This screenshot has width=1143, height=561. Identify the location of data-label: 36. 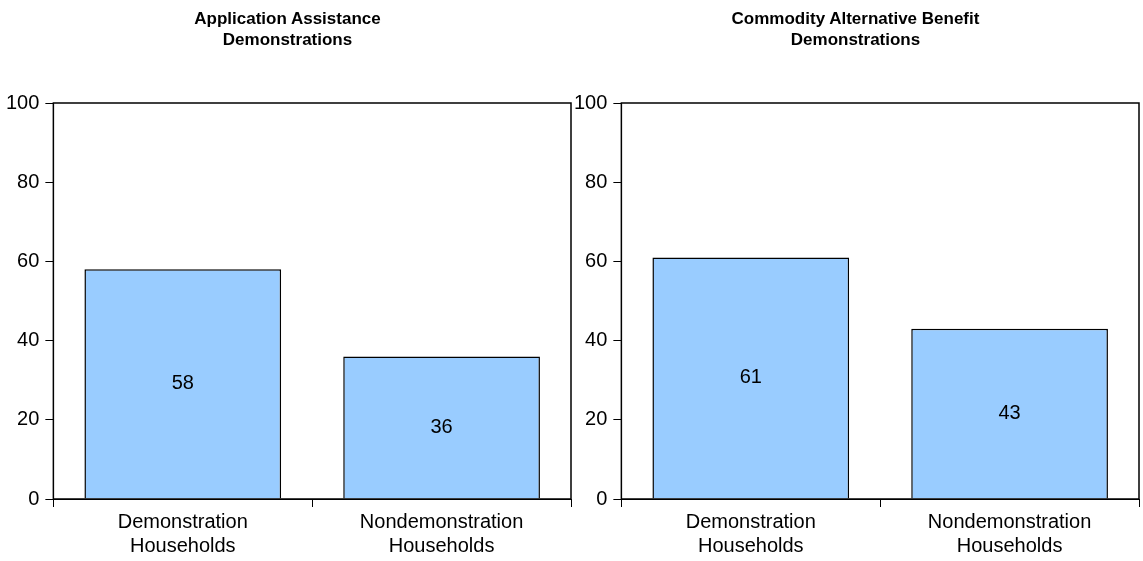
(441, 425).